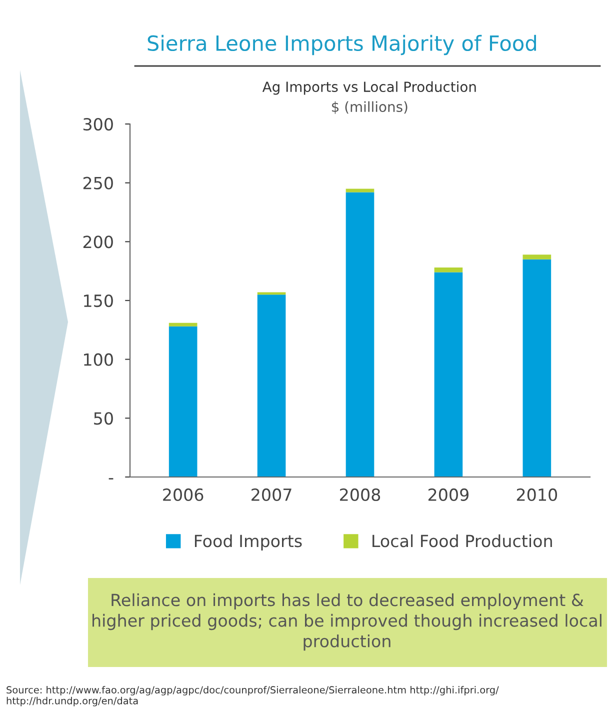 This screenshot has width=611, height=719. Describe the element at coordinates (103, 418) in the screenshot. I see `y-tick-label: 50` at that location.